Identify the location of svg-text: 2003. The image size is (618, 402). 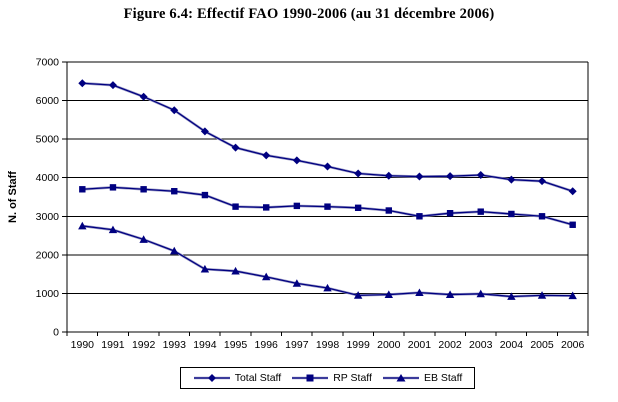
(481, 345).